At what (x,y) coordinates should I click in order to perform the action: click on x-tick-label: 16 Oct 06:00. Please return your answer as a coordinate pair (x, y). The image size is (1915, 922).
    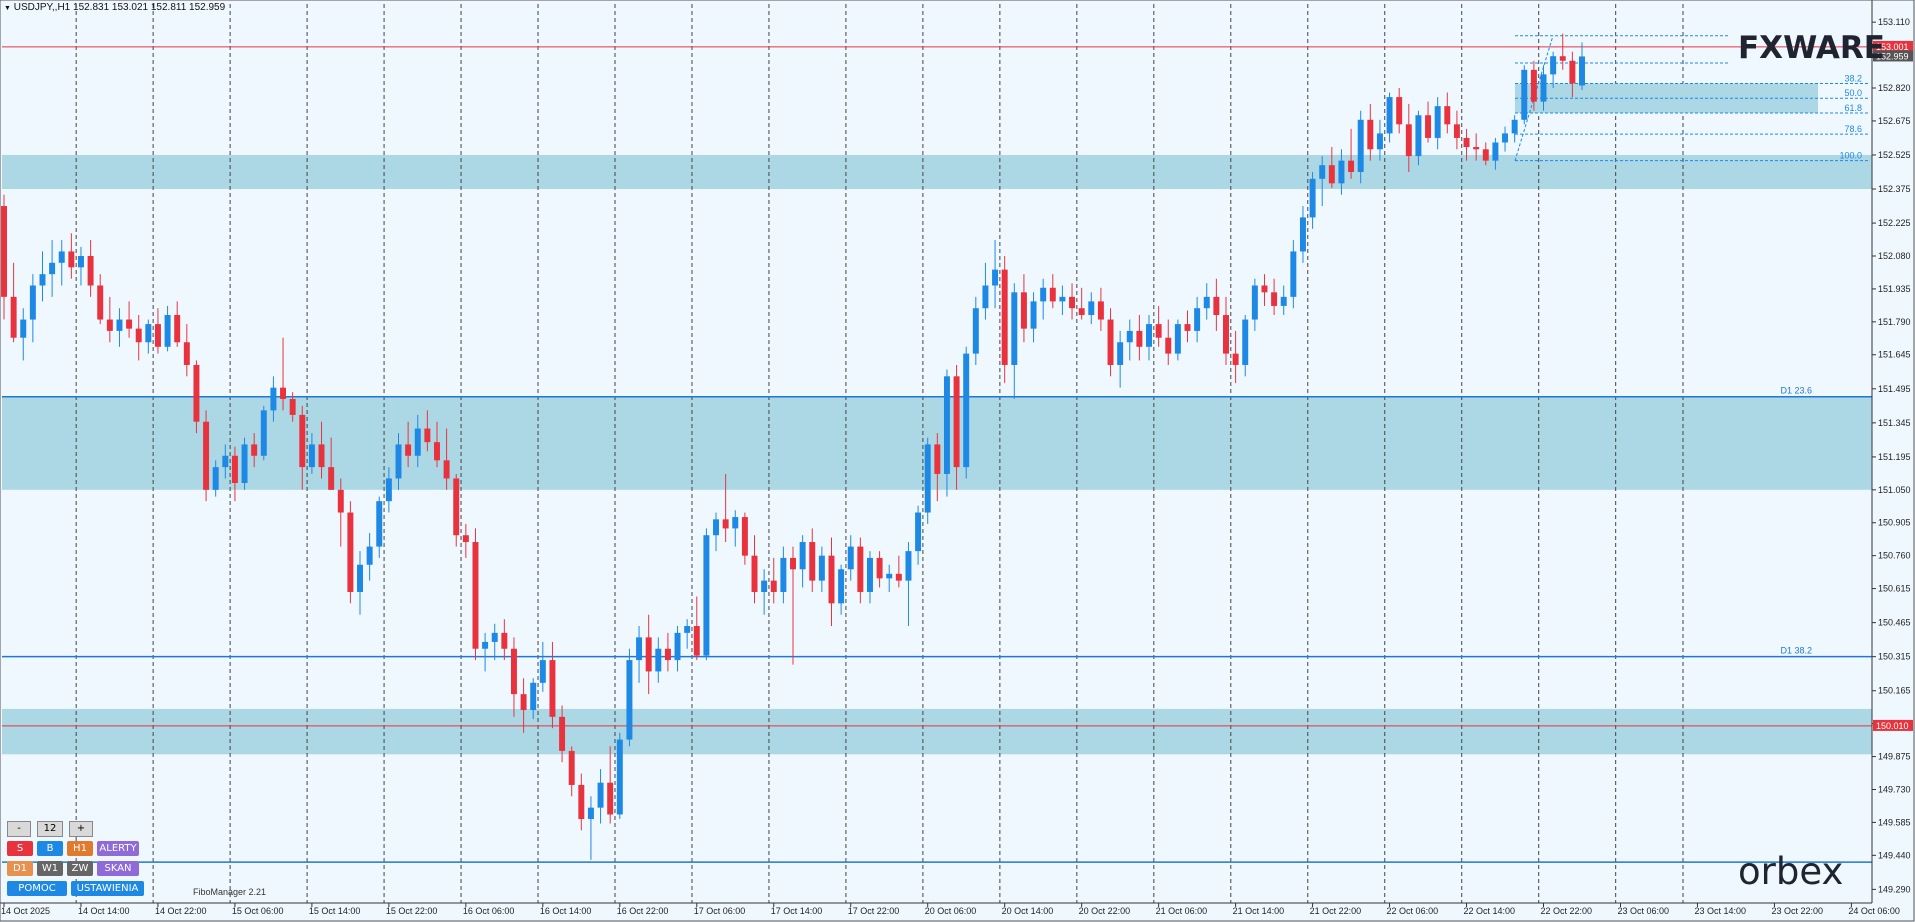
    Looking at the image, I should click on (489, 911).